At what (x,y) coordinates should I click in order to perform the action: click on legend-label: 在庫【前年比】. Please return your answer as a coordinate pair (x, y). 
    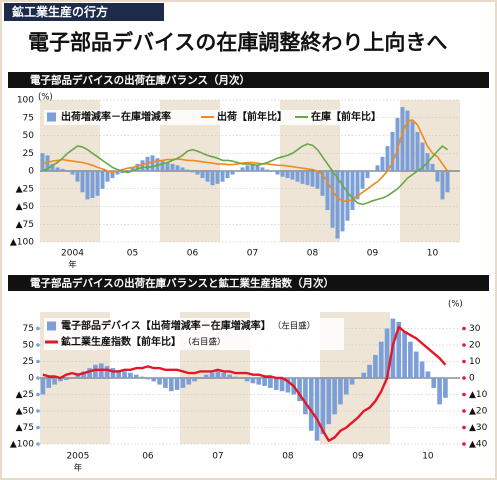
    Looking at the image, I should click on (346, 116).